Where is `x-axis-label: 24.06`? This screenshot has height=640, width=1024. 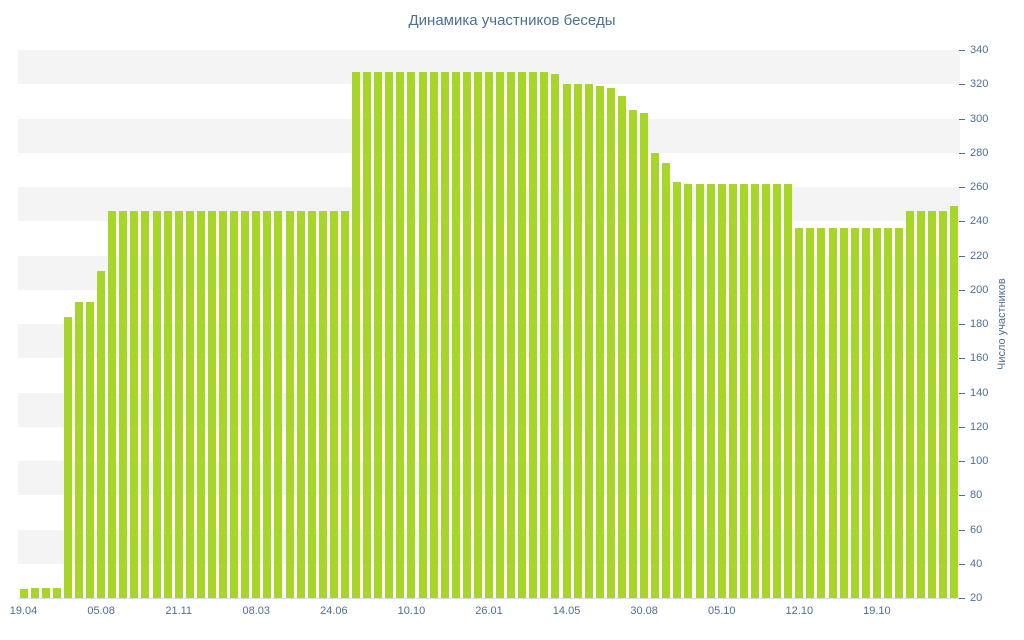
x-axis-label: 24.06 is located at coordinates (334, 611).